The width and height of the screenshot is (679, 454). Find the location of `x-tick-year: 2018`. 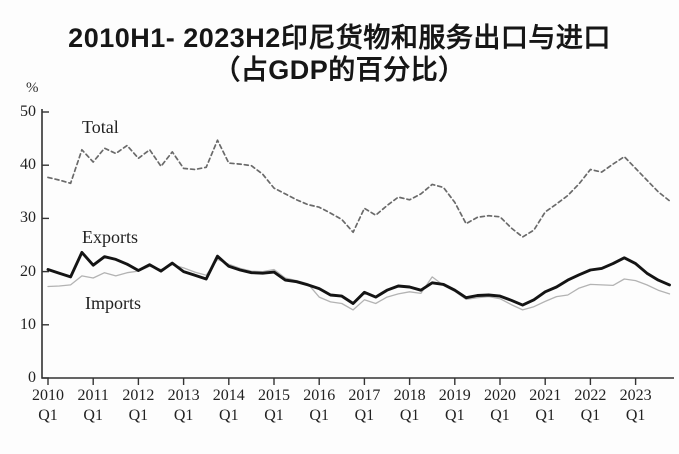

x-tick-year: 2018 is located at coordinates (409, 395).